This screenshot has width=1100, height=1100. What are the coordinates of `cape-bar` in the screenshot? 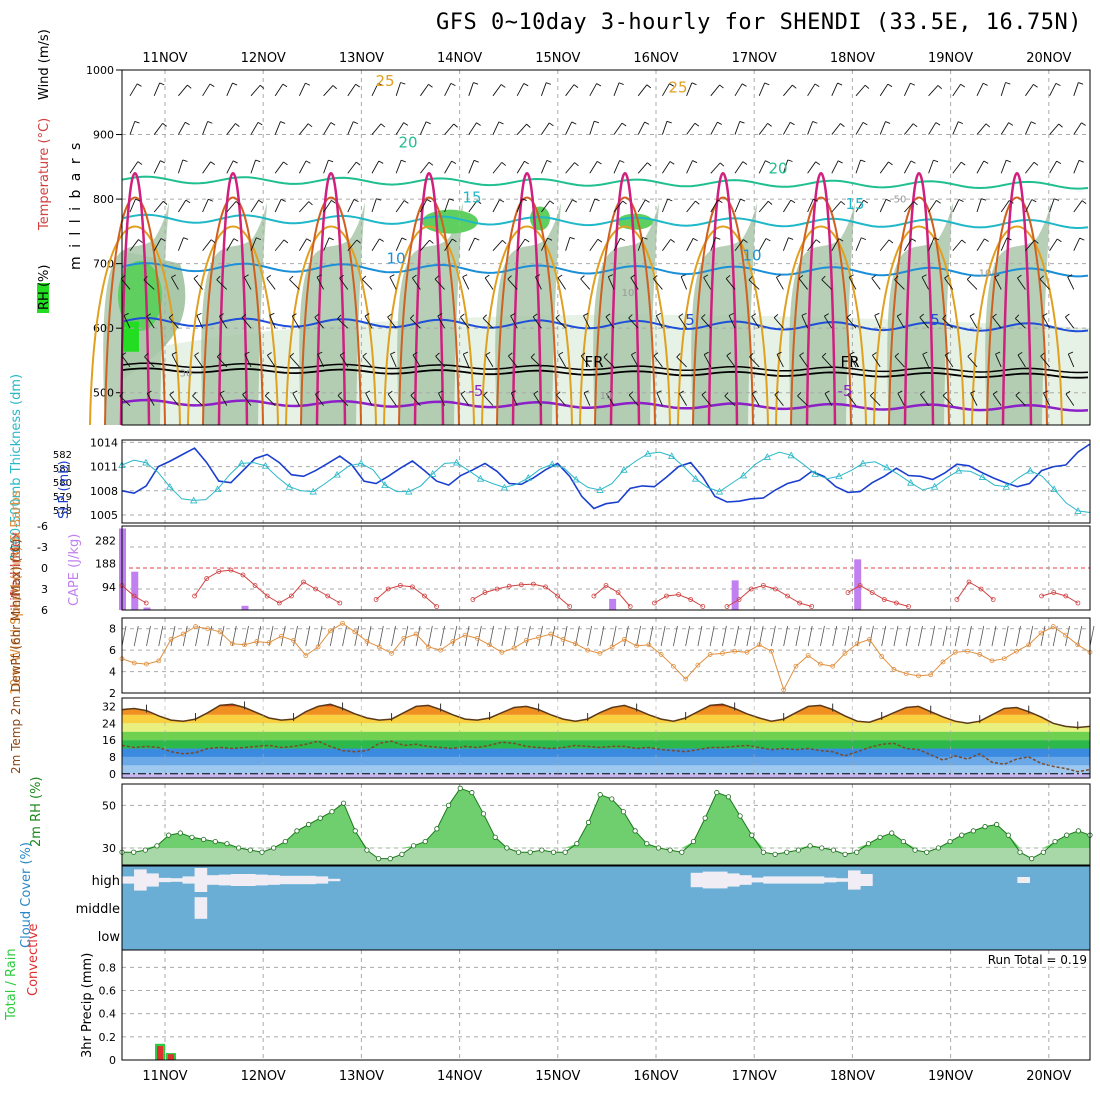 It's located at (858, 584).